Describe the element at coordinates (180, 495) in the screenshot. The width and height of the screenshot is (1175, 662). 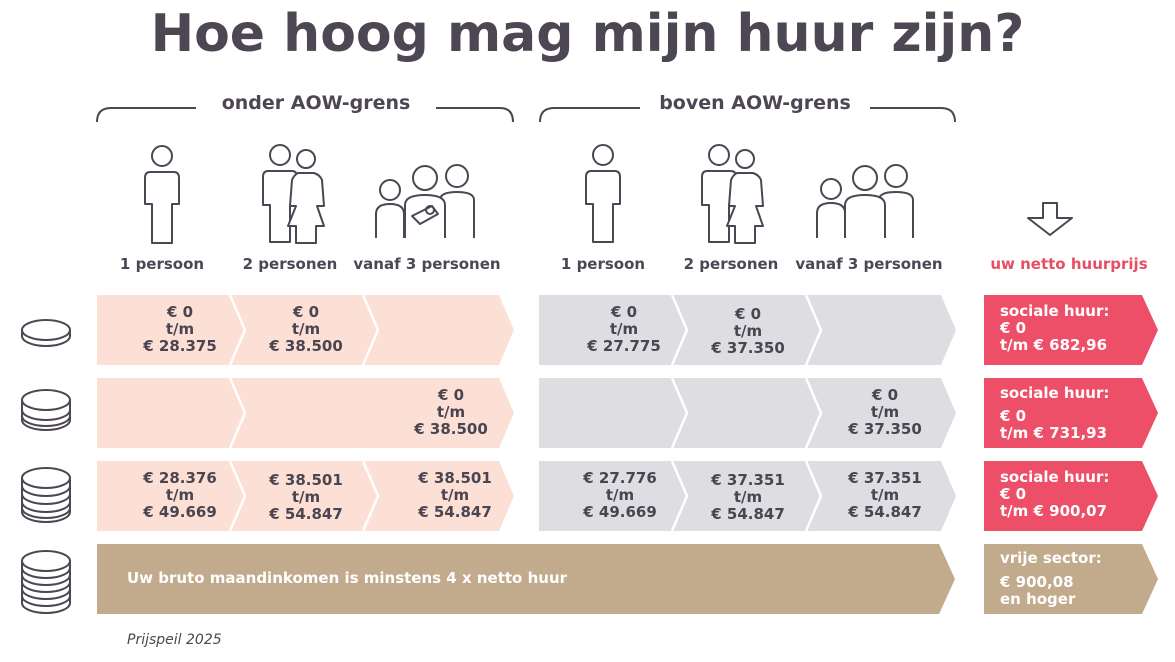
I see `income-cell: € 28.376 t/m € 49.669` at that location.